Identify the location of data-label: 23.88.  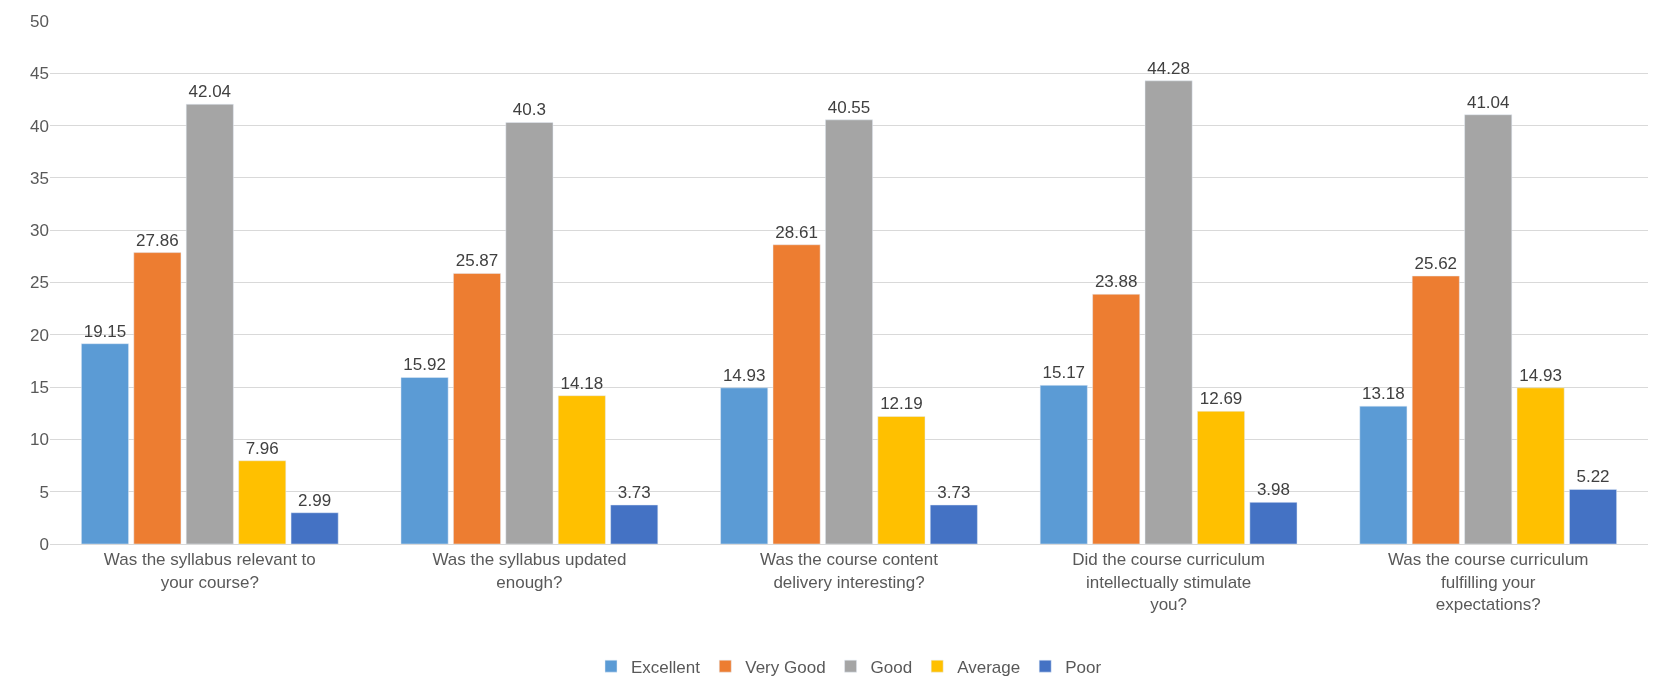
(1116, 282).